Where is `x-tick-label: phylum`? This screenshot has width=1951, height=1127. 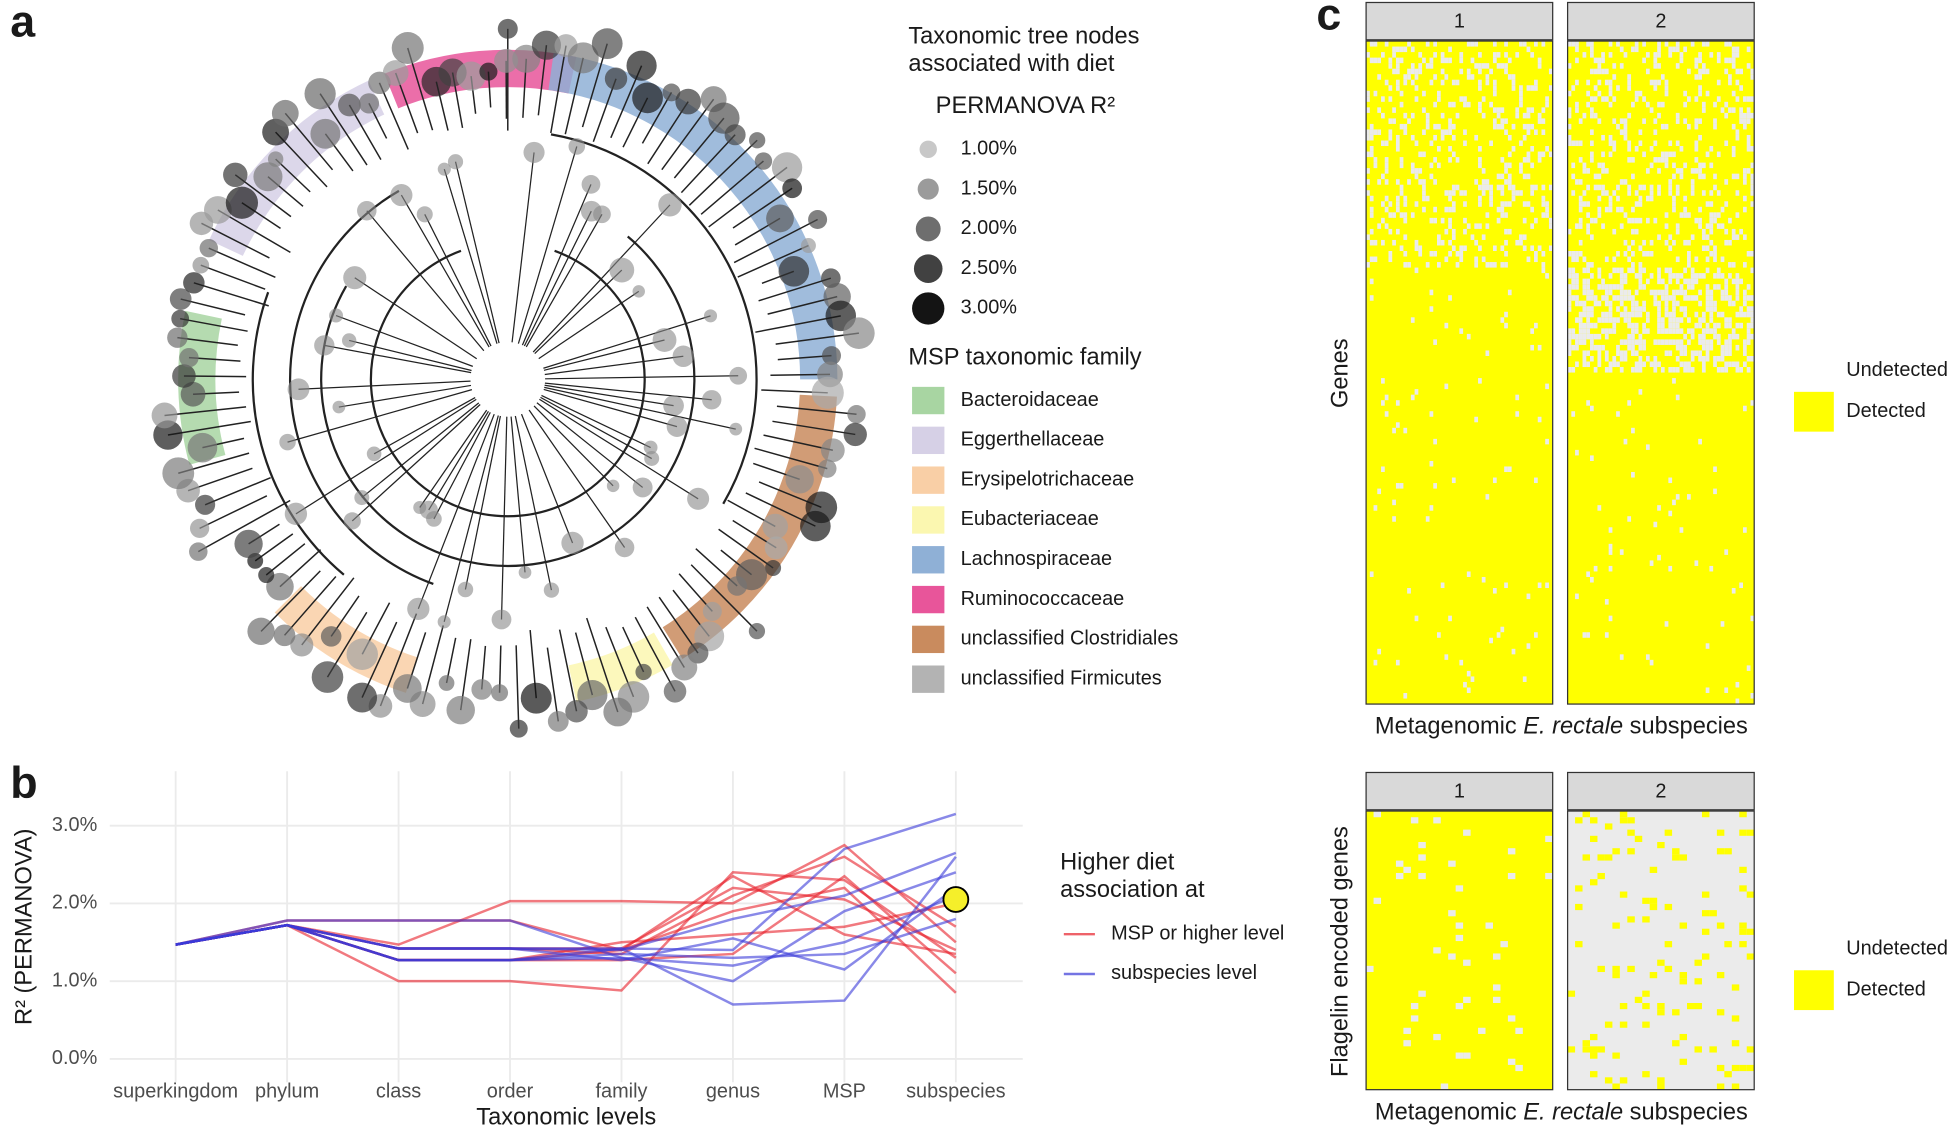
x-tick-label: phylum is located at coordinates (287, 1091).